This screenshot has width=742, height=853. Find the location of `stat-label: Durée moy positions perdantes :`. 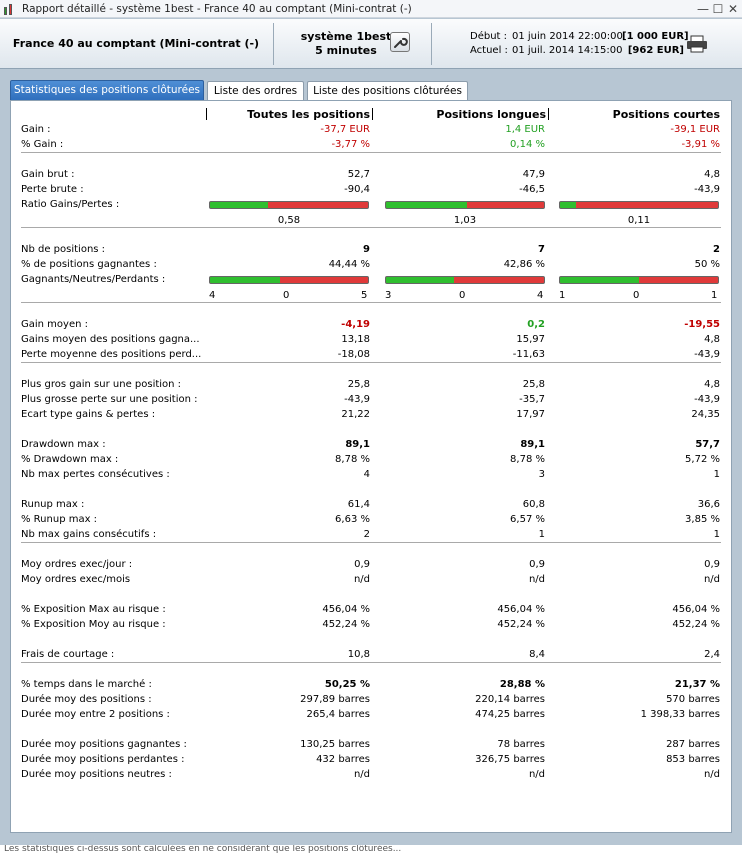

stat-label: Durée moy positions perdantes : is located at coordinates (103, 759).